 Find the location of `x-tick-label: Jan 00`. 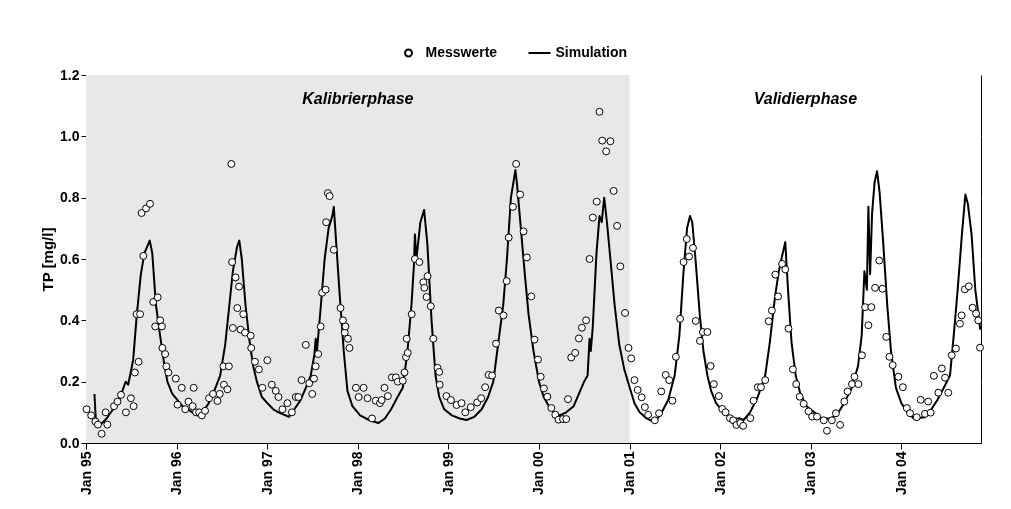

x-tick-label: Jan 00 is located at coordinates (538, 473).